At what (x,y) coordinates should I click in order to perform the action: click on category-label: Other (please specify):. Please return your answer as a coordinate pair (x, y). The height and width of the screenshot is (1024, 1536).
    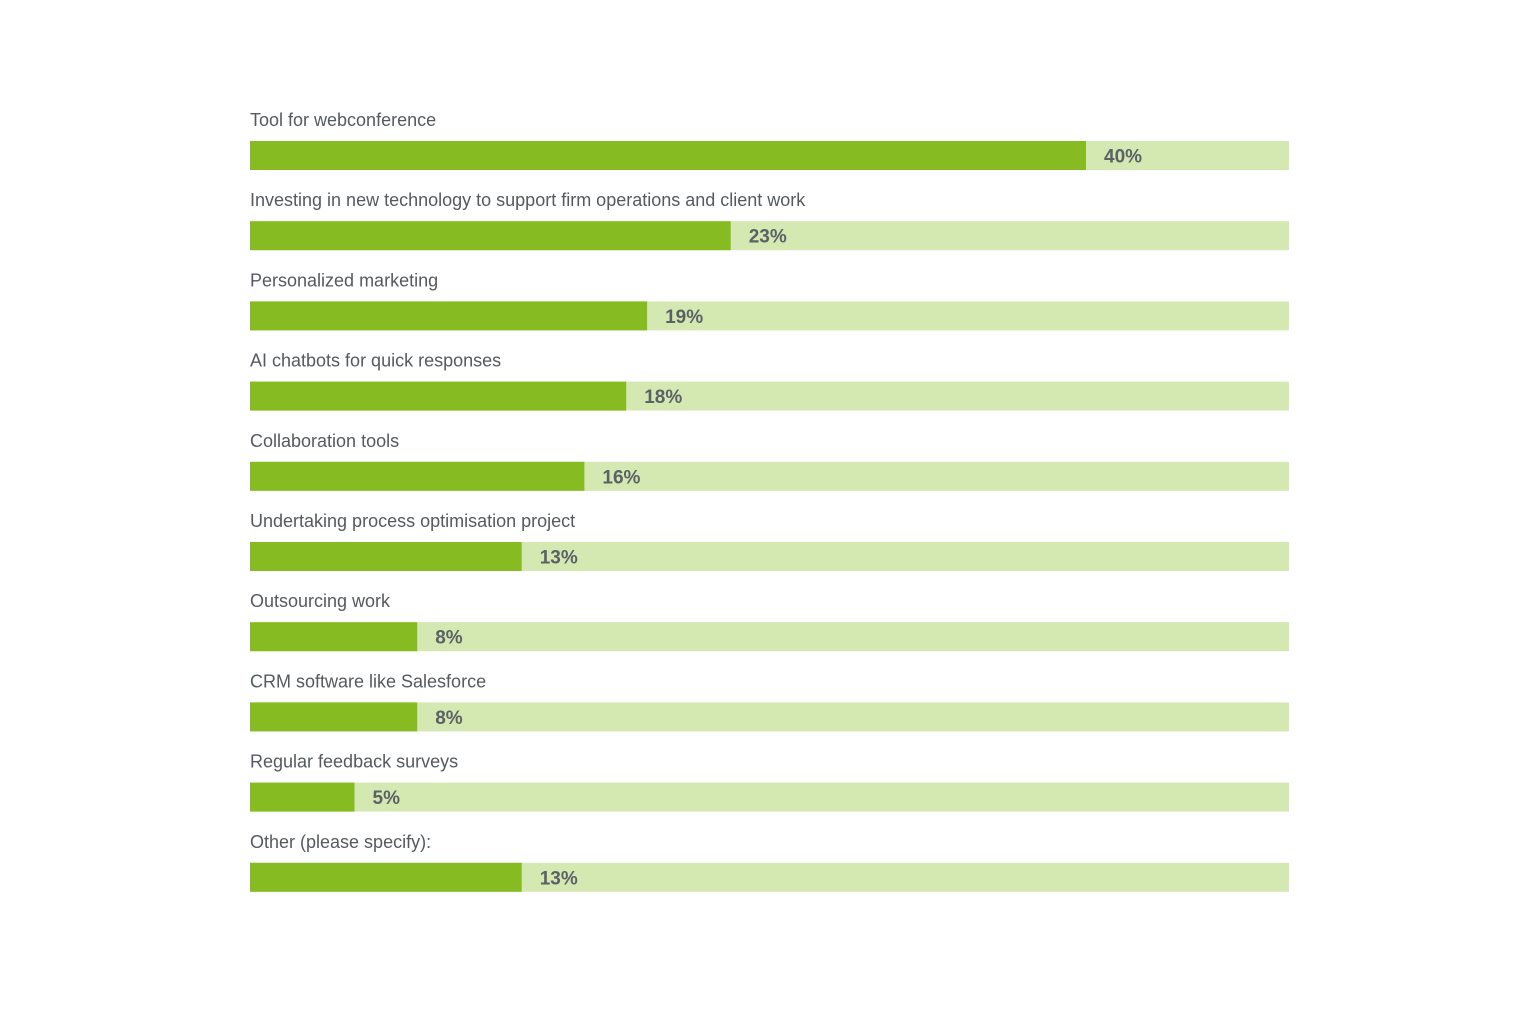
    Looking at the image, I should click on (340, 842).